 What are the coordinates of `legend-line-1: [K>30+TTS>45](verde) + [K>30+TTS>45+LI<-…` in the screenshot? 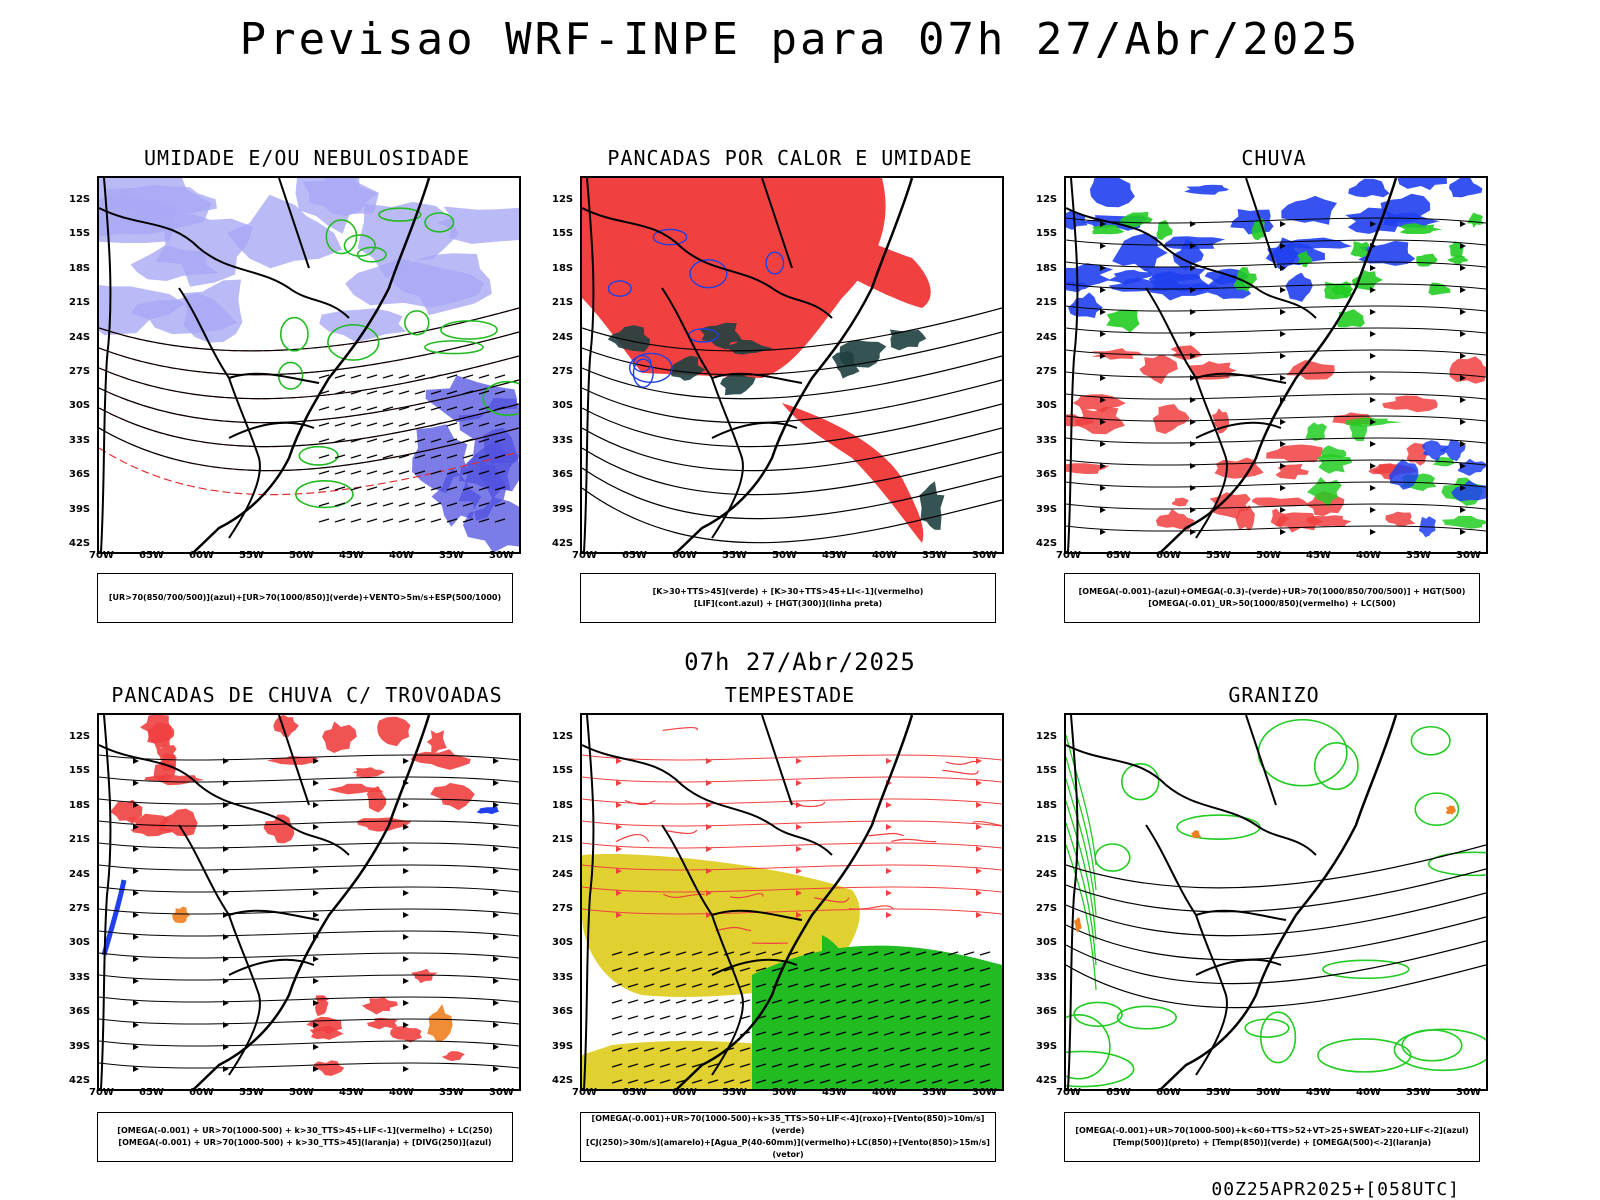 It's located at (788, 591).